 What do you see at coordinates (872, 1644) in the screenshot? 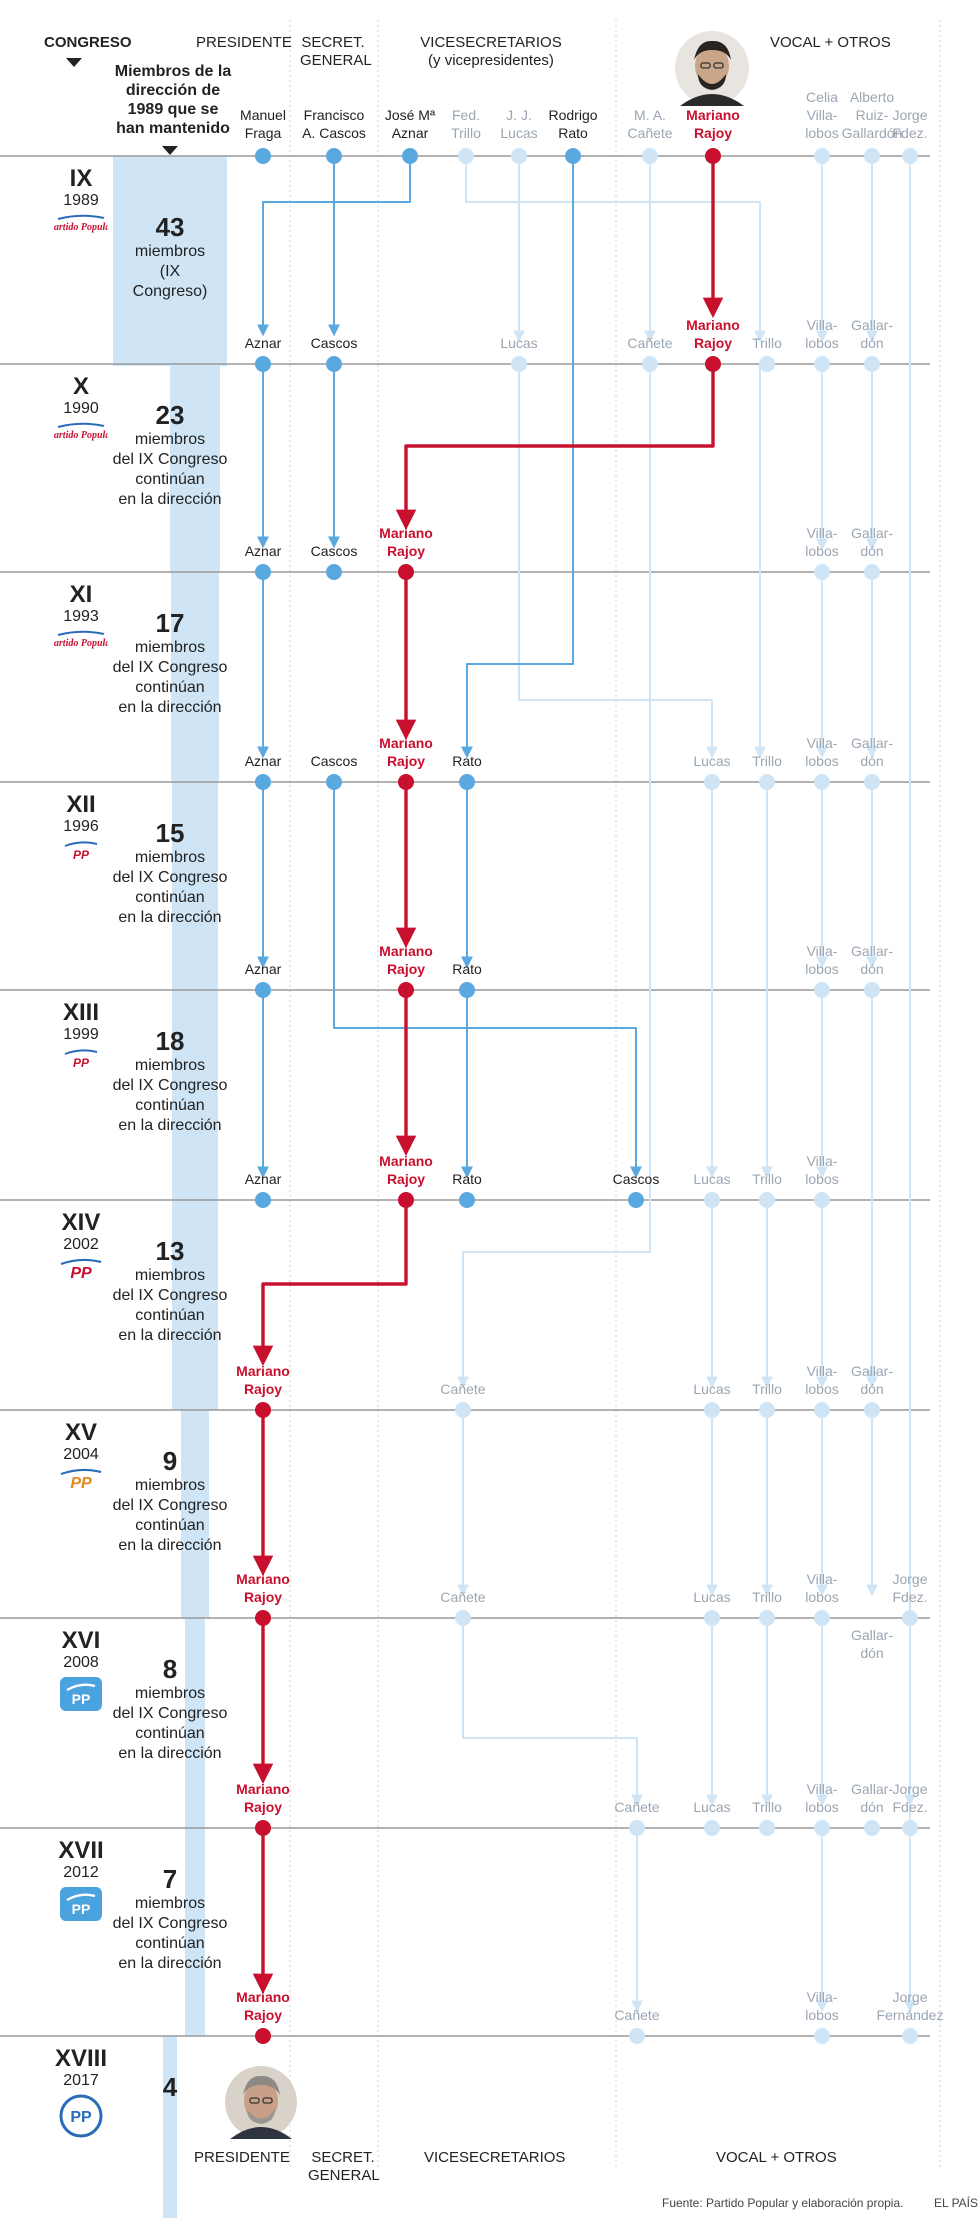
I see `member-name: Gallar-dón` at bounding box center [872, 1644].